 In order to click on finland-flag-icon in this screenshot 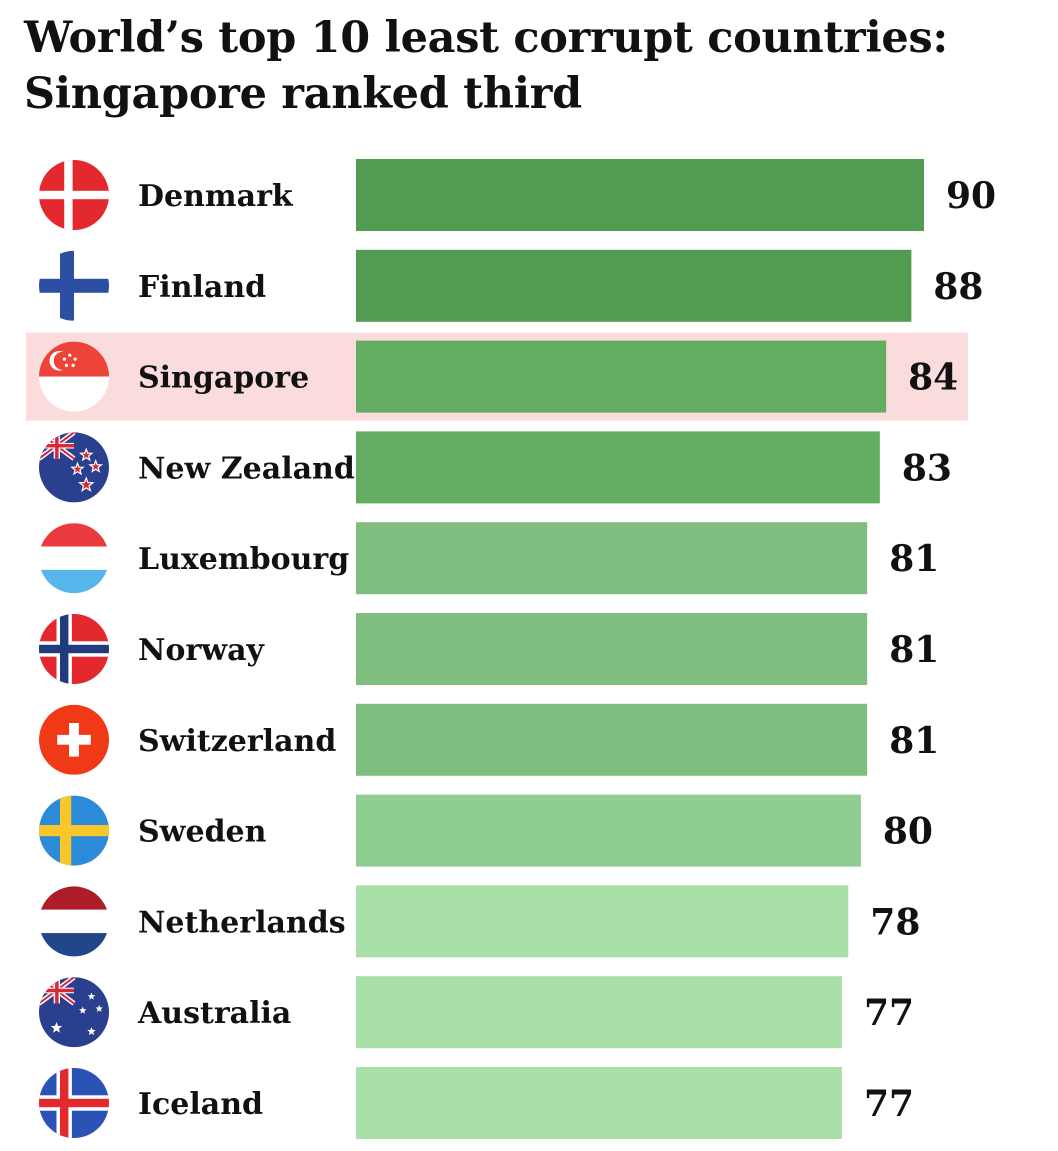, I will do `click(74, 285)`.